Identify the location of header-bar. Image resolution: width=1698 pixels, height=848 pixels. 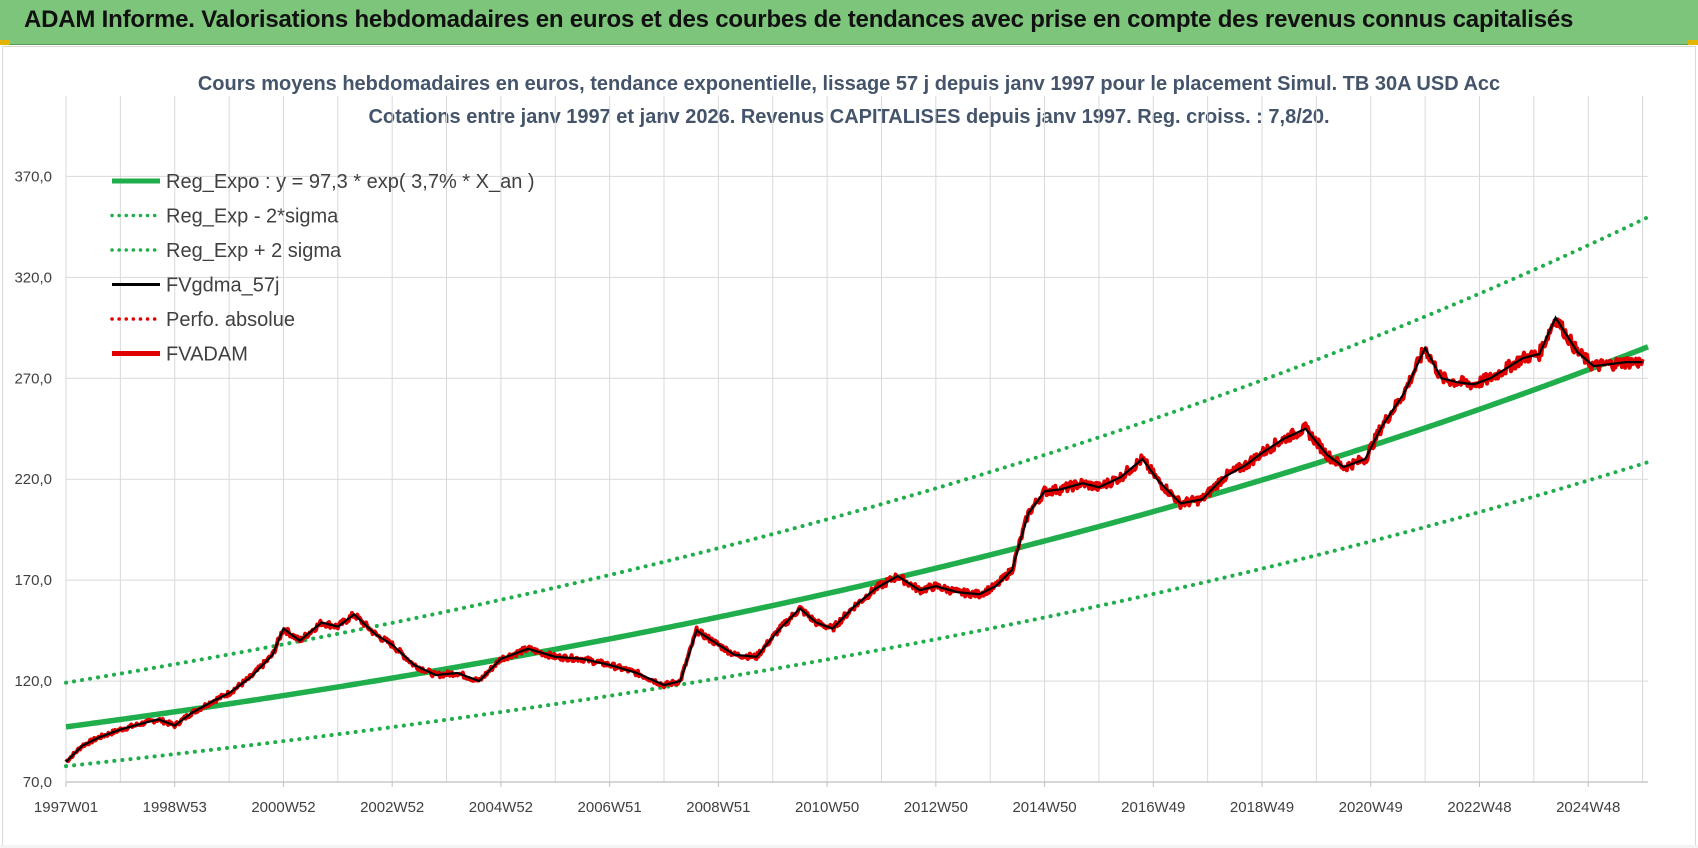
(849, 22).